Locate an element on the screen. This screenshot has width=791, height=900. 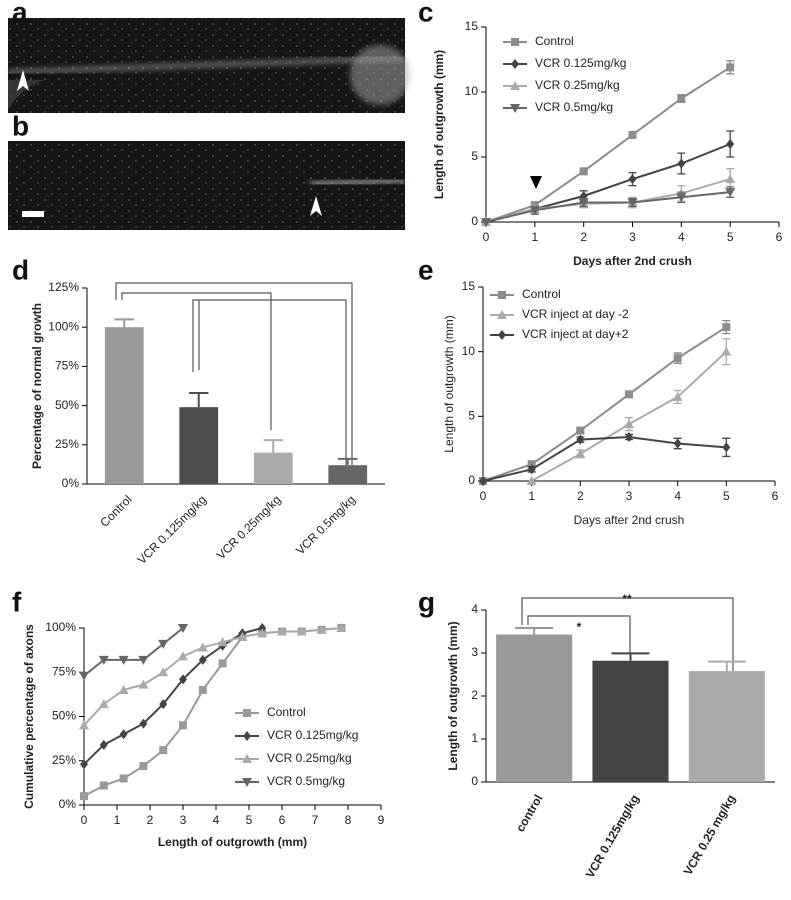
x-tick-label: 7 is located at coordinates (315, 820).